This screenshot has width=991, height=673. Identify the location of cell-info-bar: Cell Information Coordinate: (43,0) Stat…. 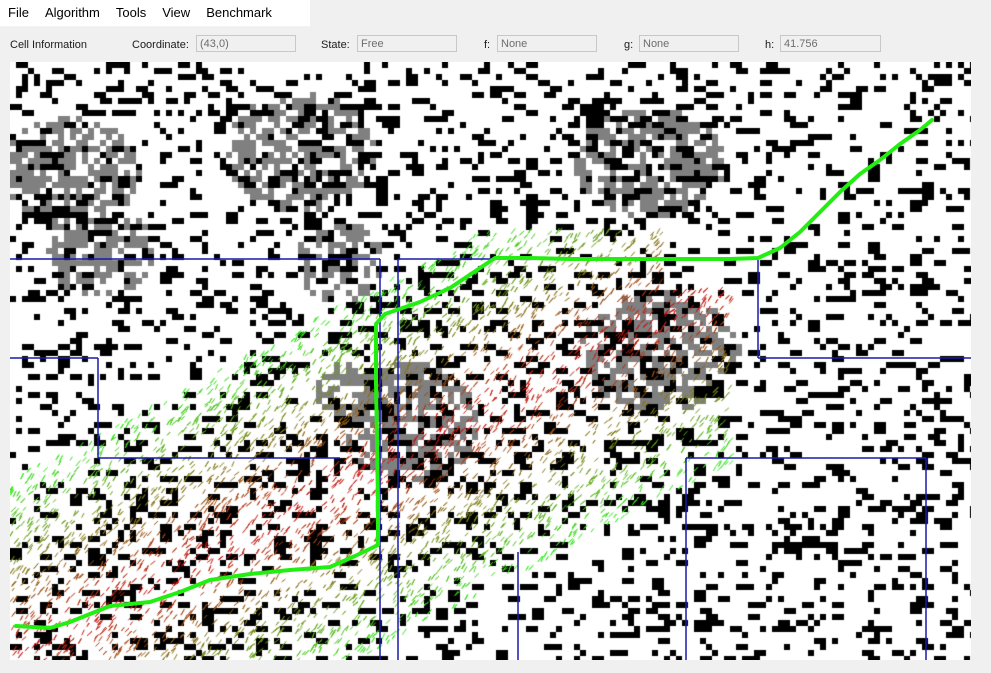
(495, 46).